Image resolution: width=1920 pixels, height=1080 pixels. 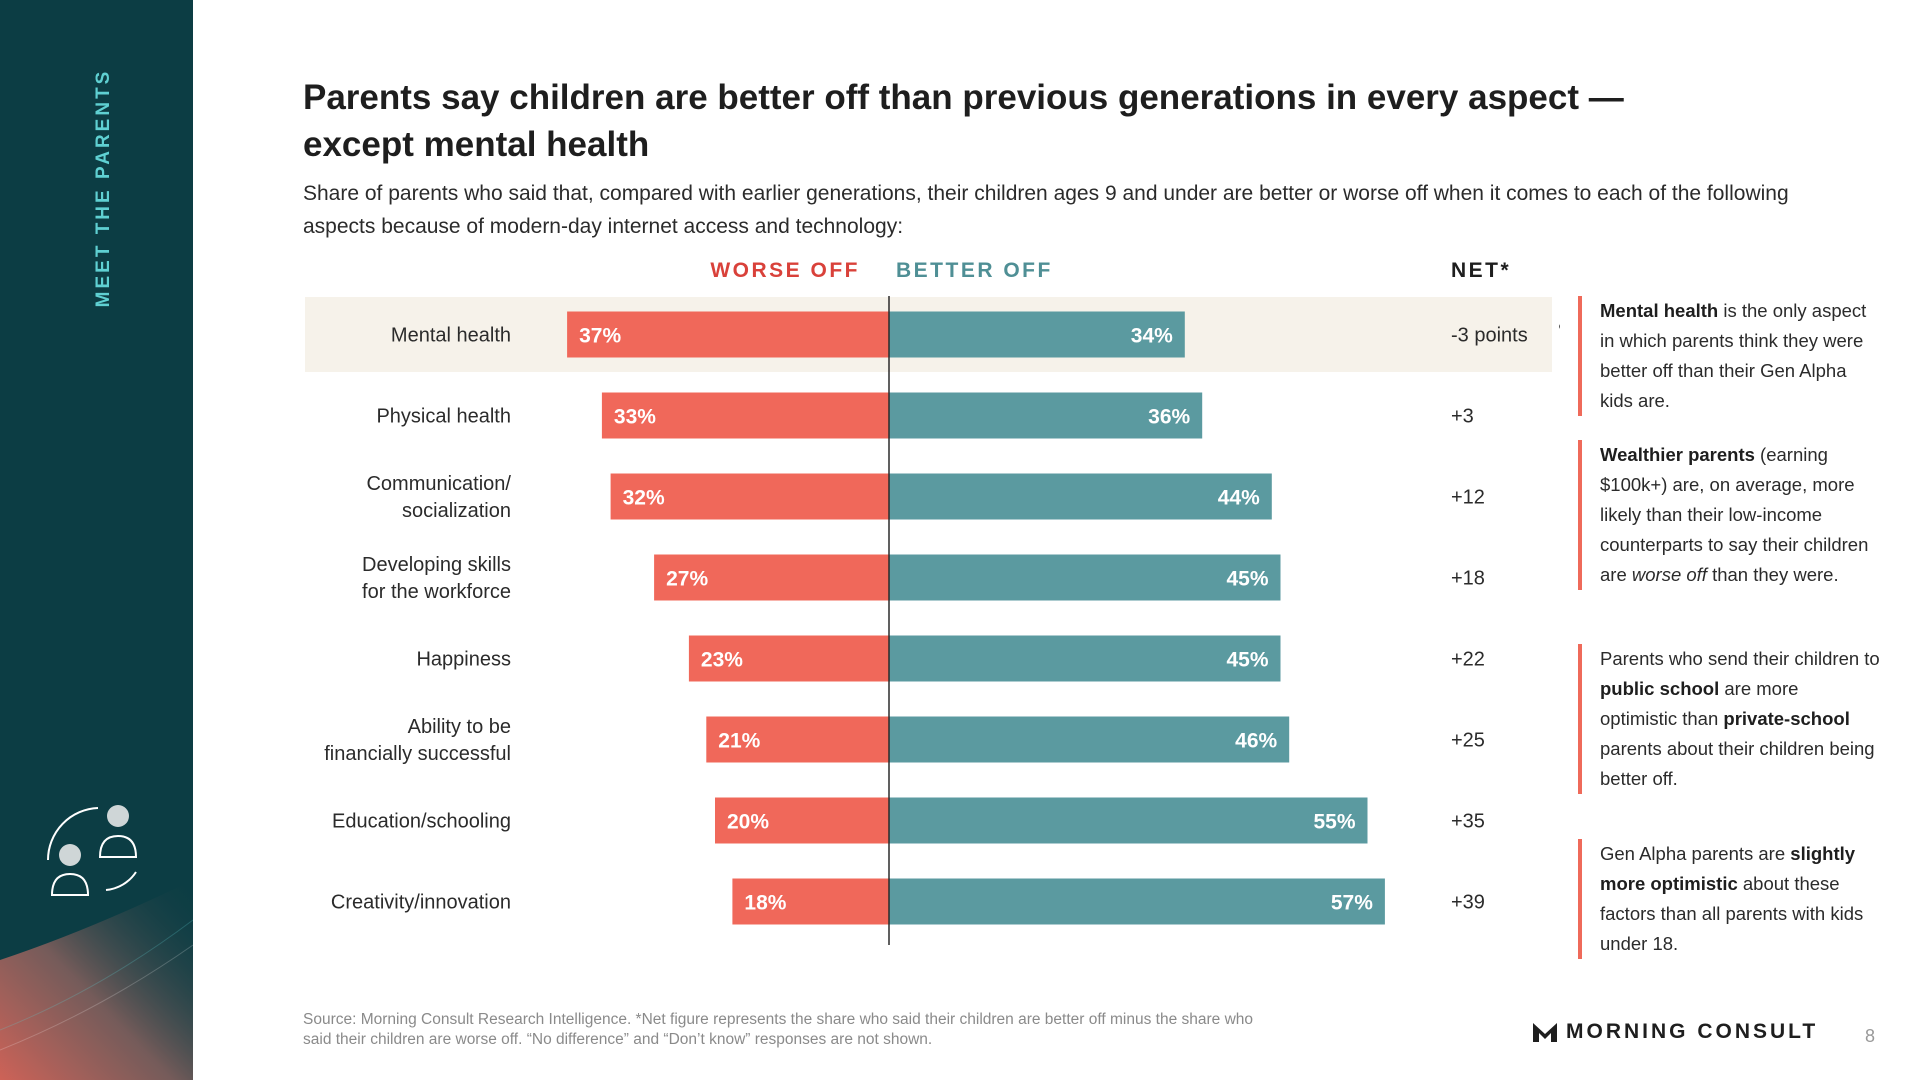 I want to click on net-value: +22, so click(x=1468, y=660).